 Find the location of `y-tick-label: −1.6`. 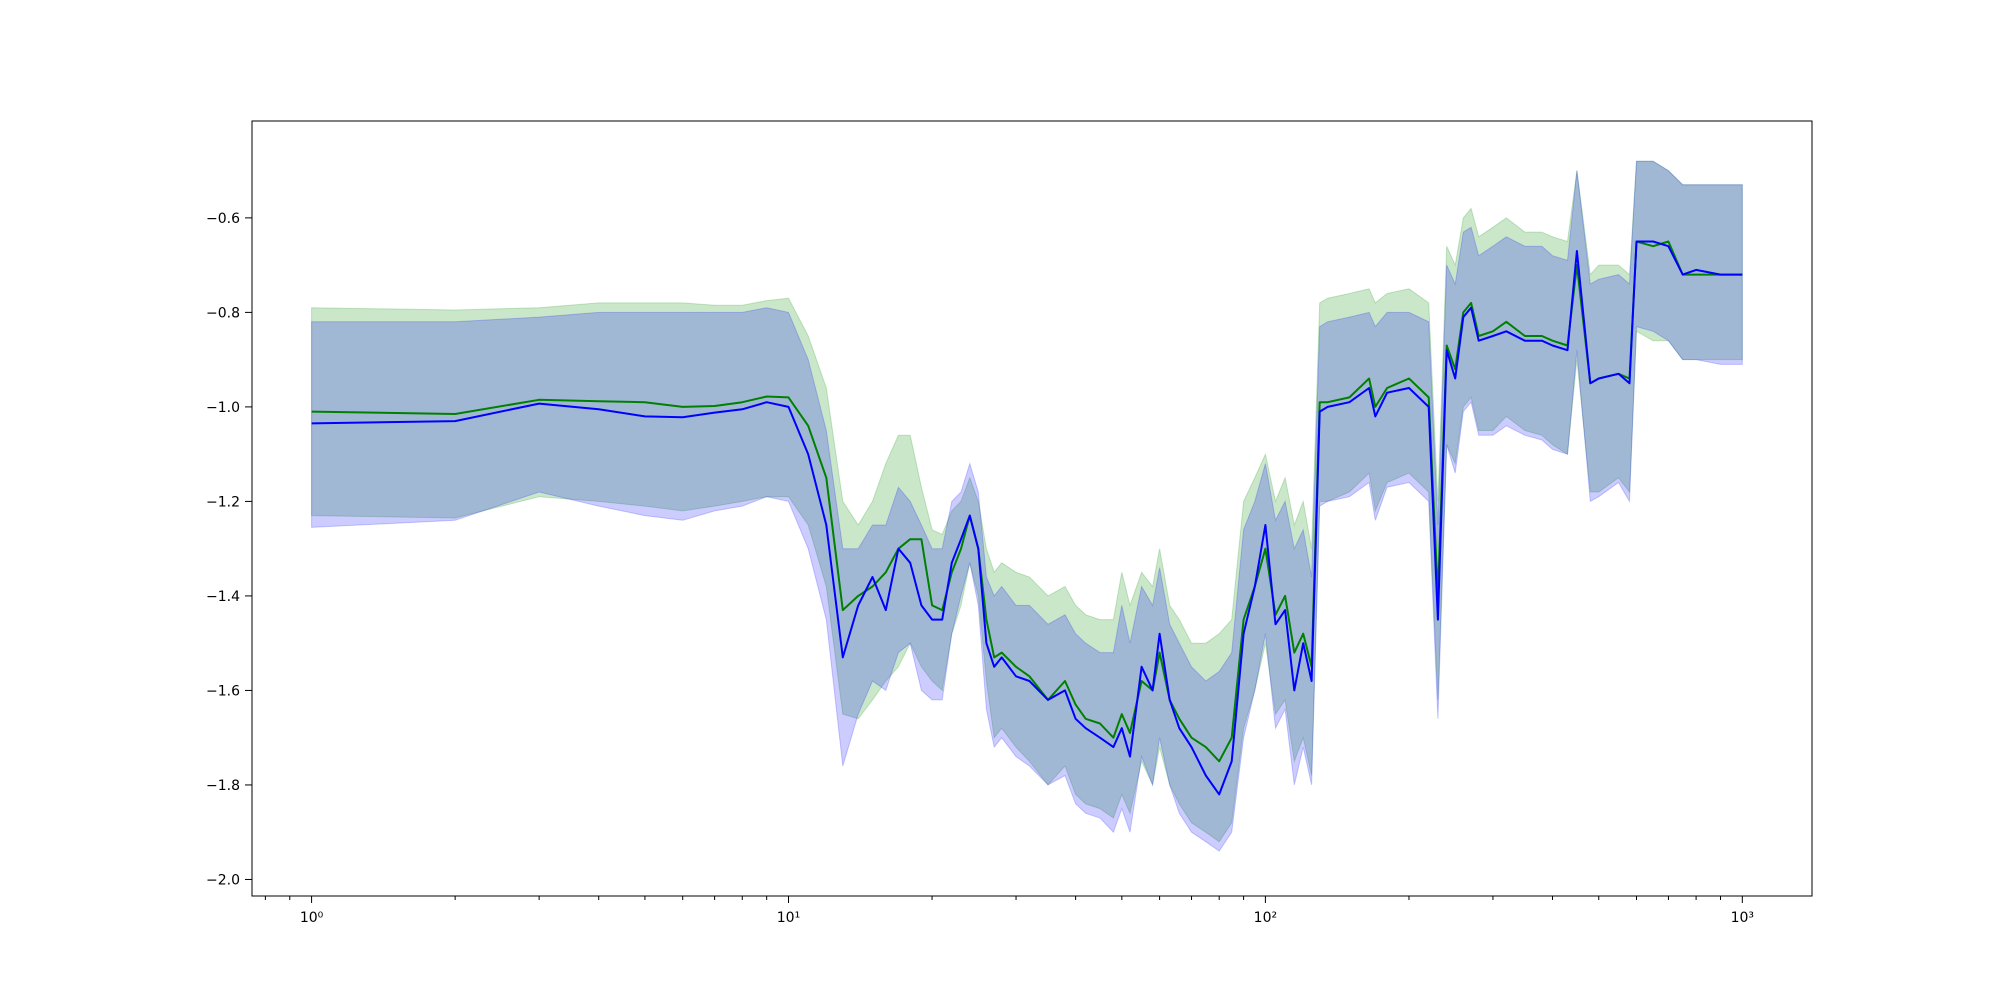

y-tick-label: −1.6 is located at coordinates (223, 691).